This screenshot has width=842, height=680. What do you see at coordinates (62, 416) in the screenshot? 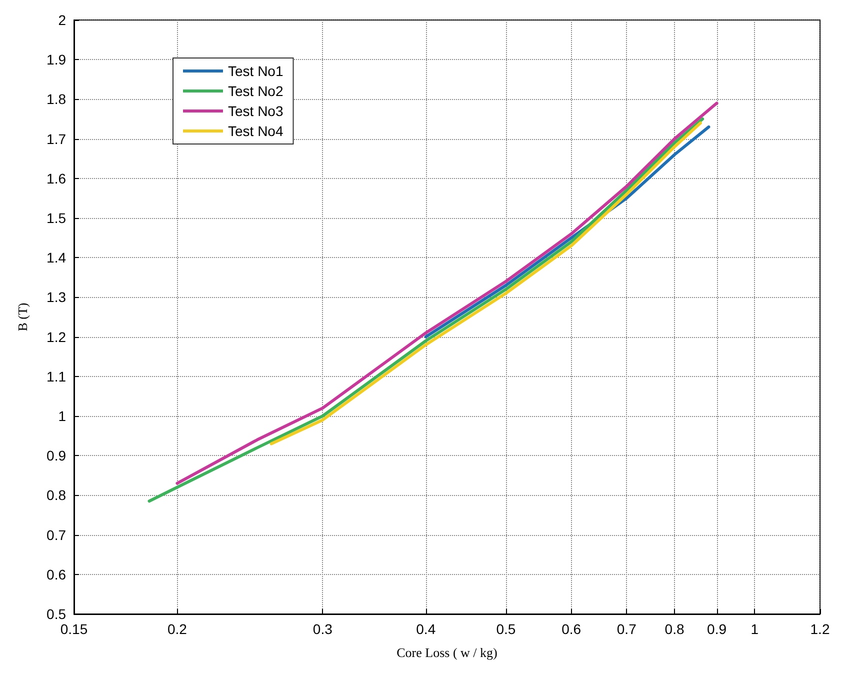
I see `y-tick-label: 1` at bounding box center [62, 416].